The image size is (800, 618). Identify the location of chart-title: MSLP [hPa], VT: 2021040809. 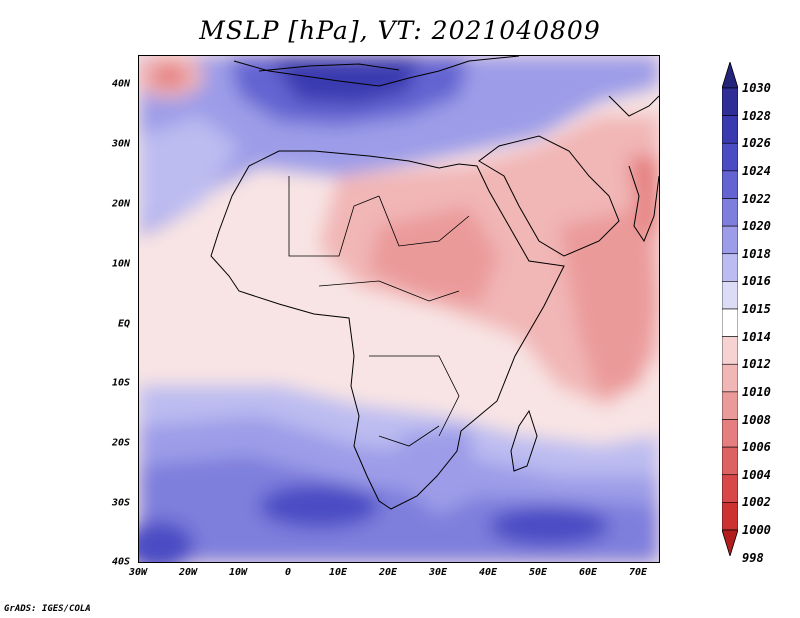
(400, 30).